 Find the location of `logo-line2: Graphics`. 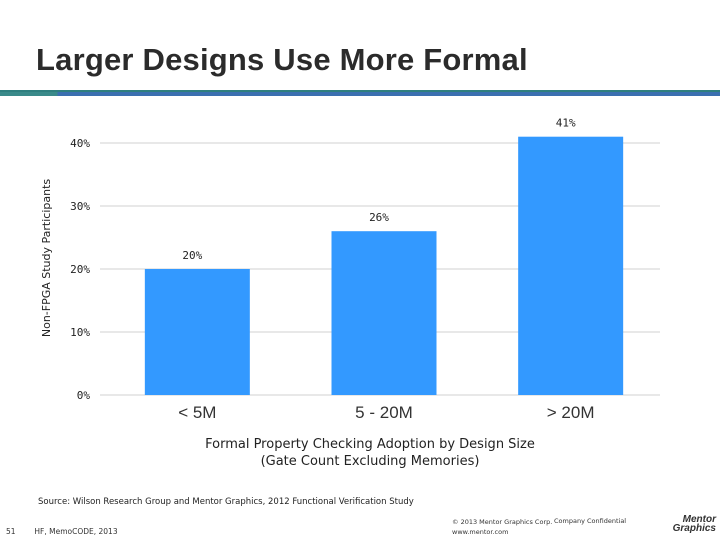

logo-line2: Graphics is located at coordinates (694, 528).